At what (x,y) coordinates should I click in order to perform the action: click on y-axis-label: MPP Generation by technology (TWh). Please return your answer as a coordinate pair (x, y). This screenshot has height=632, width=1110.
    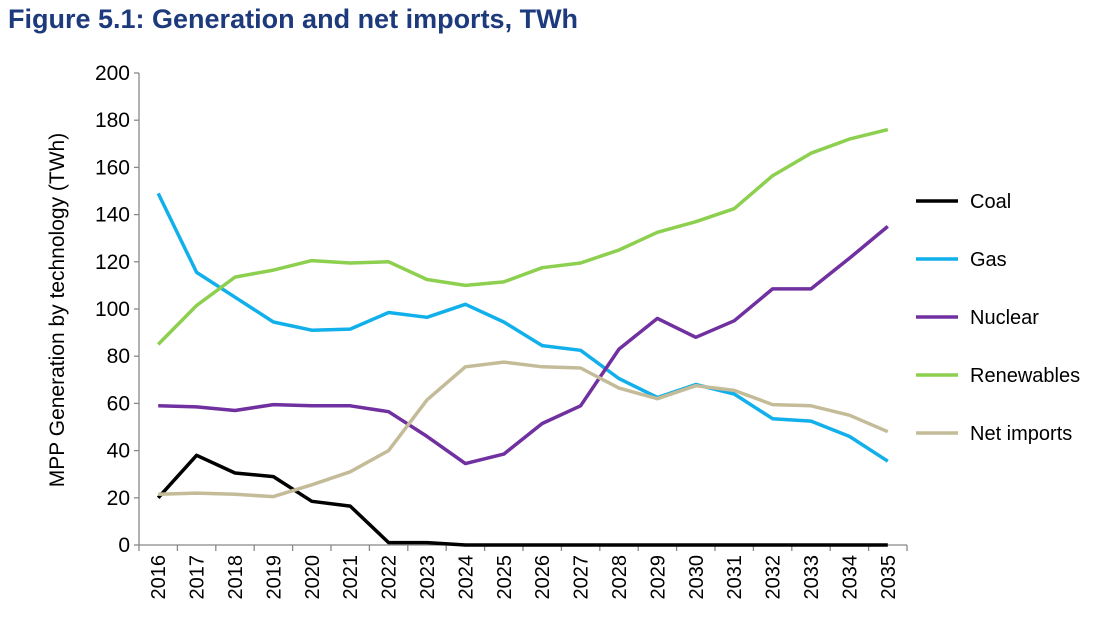
    Looking at the image, I should click on (57, 310).